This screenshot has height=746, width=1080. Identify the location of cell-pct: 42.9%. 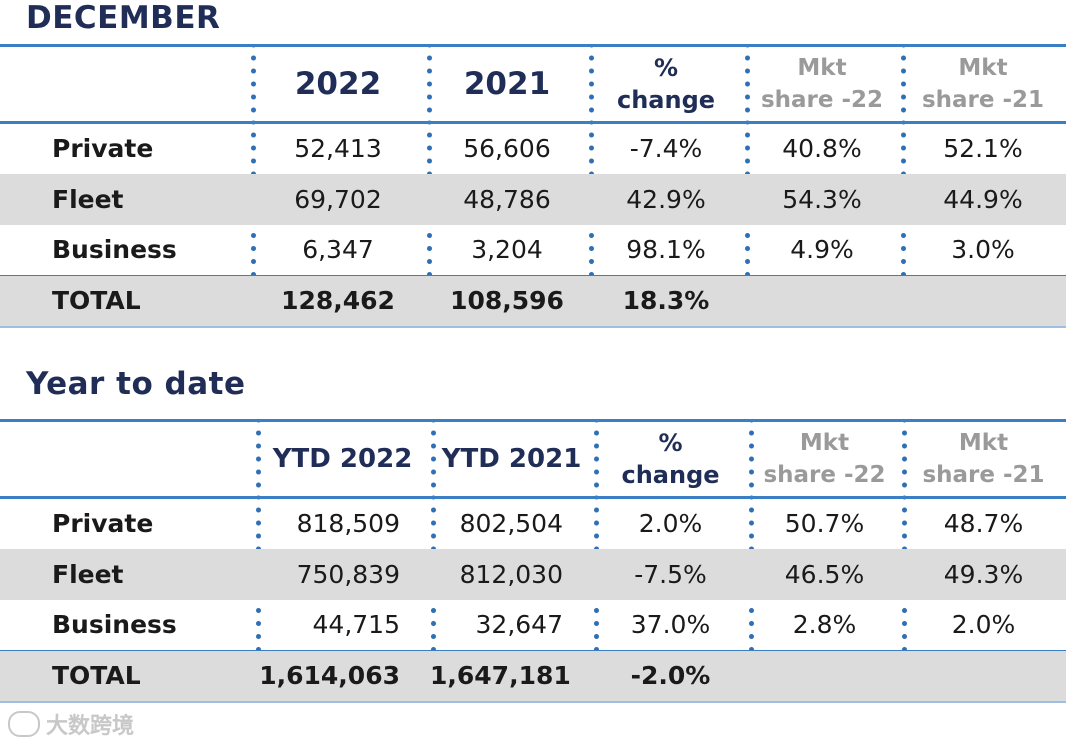
(666, 199).